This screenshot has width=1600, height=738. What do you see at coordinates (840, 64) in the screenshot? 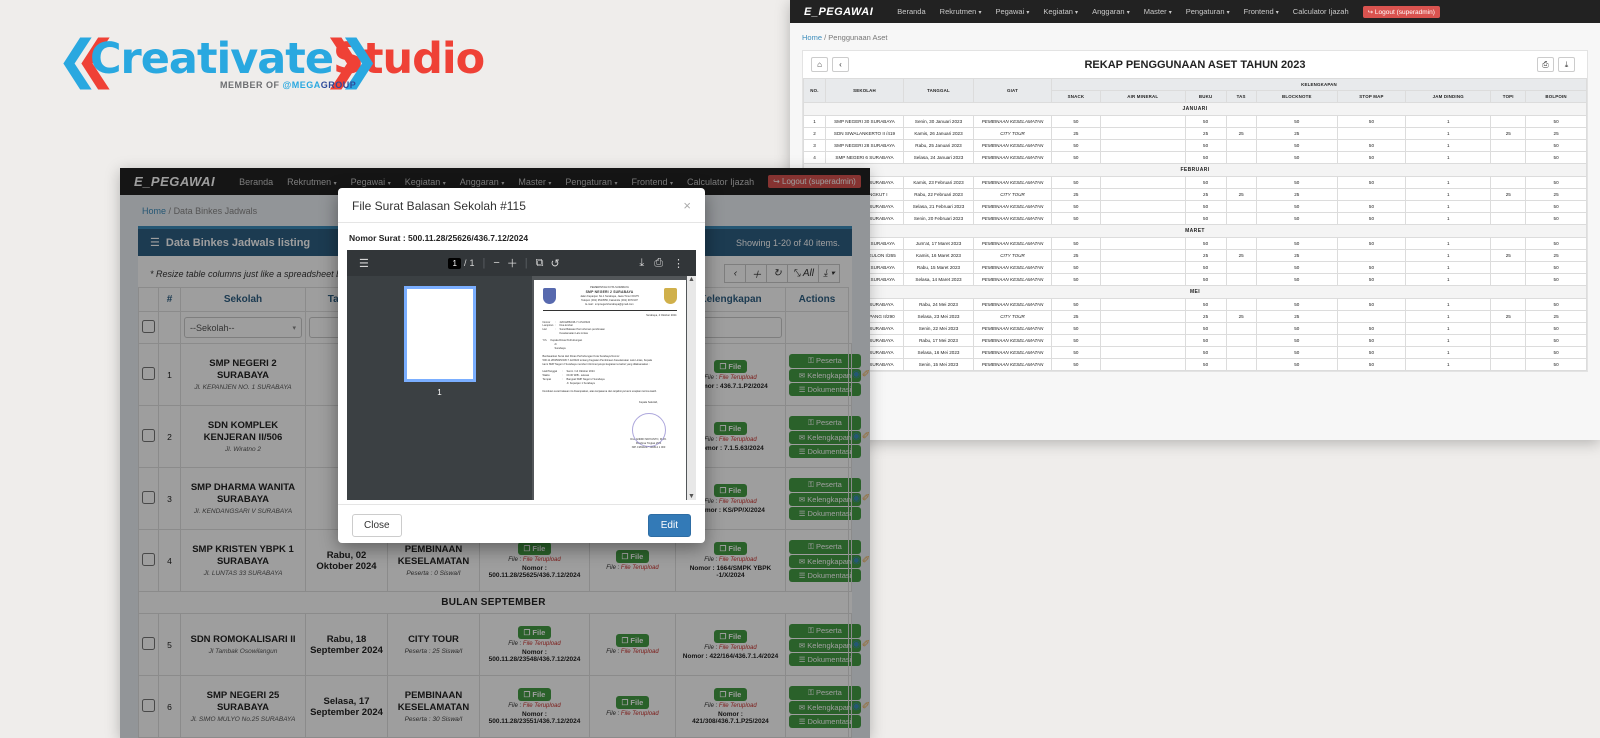
I see `back-button: ‹` at bounding box center [840, 64].